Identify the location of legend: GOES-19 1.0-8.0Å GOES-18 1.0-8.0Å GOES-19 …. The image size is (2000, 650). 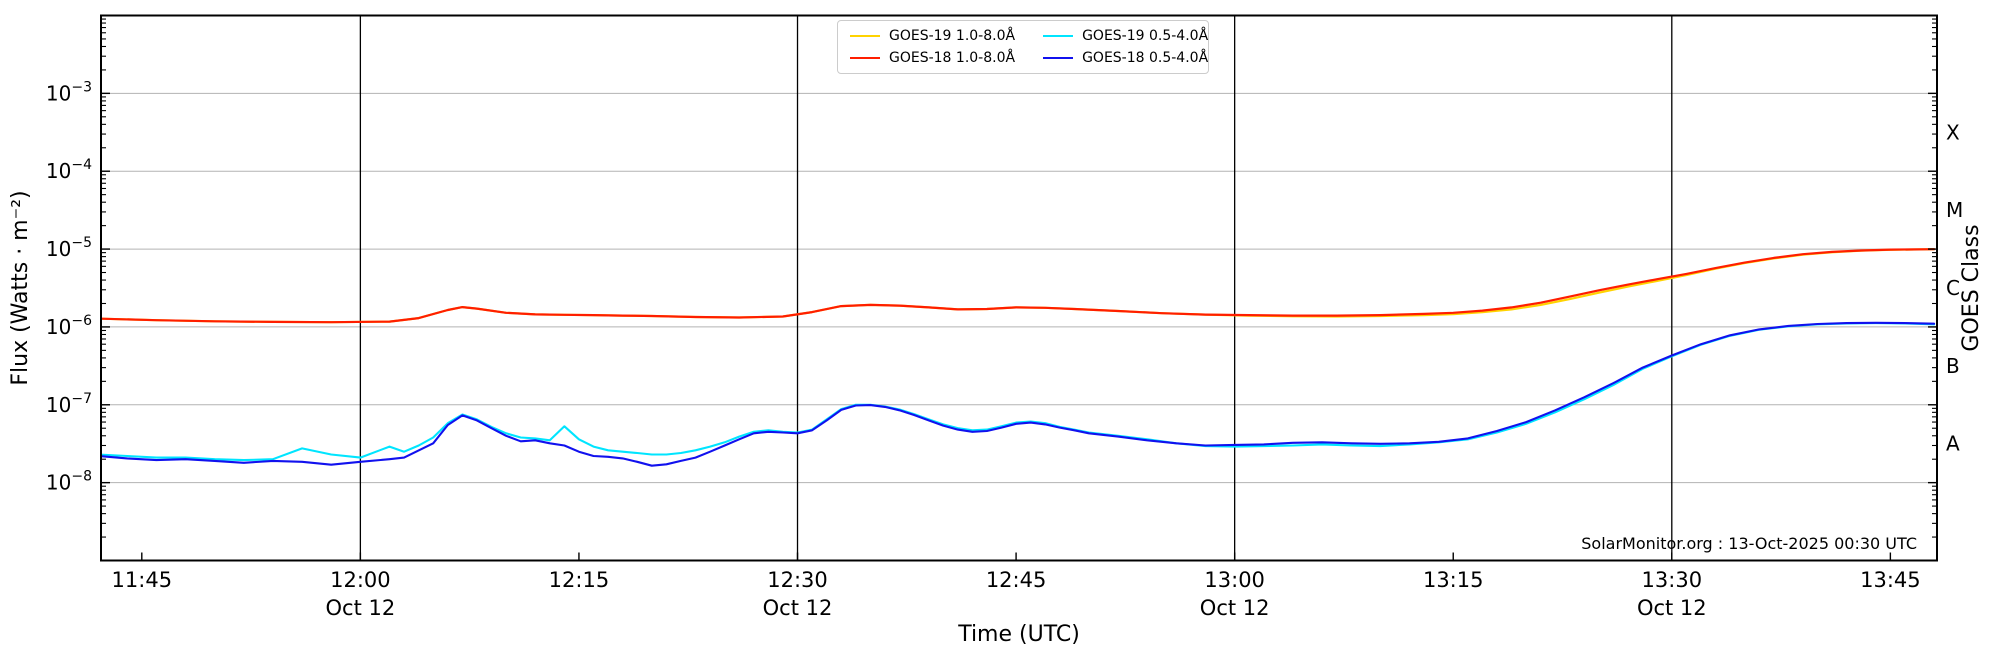
(1023, 47).